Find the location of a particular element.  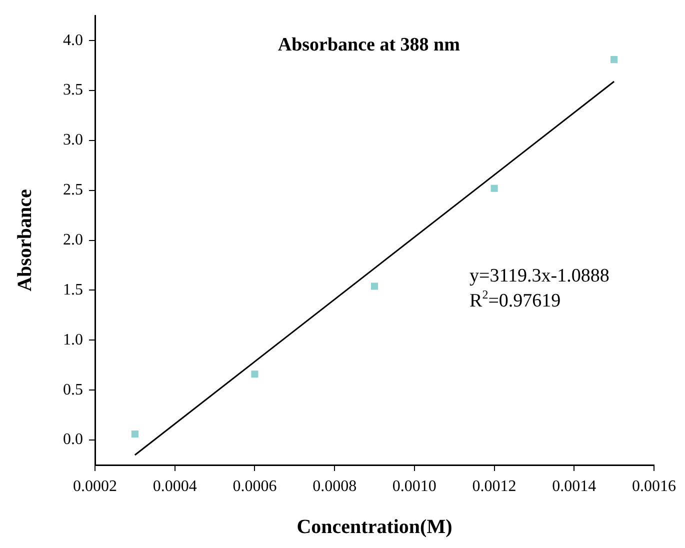

x-tick-label: 0.0002 is located at coordinates (95, 486).